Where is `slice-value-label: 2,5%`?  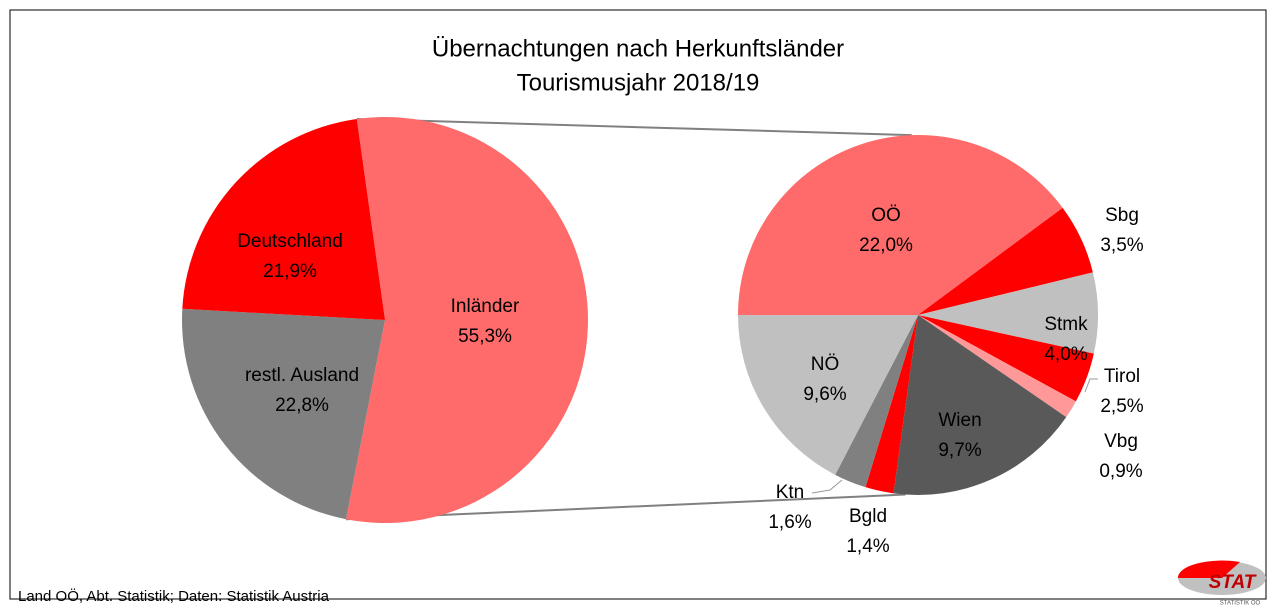
slice-value-label: 2,5% is located at coordinates (1121, 406).